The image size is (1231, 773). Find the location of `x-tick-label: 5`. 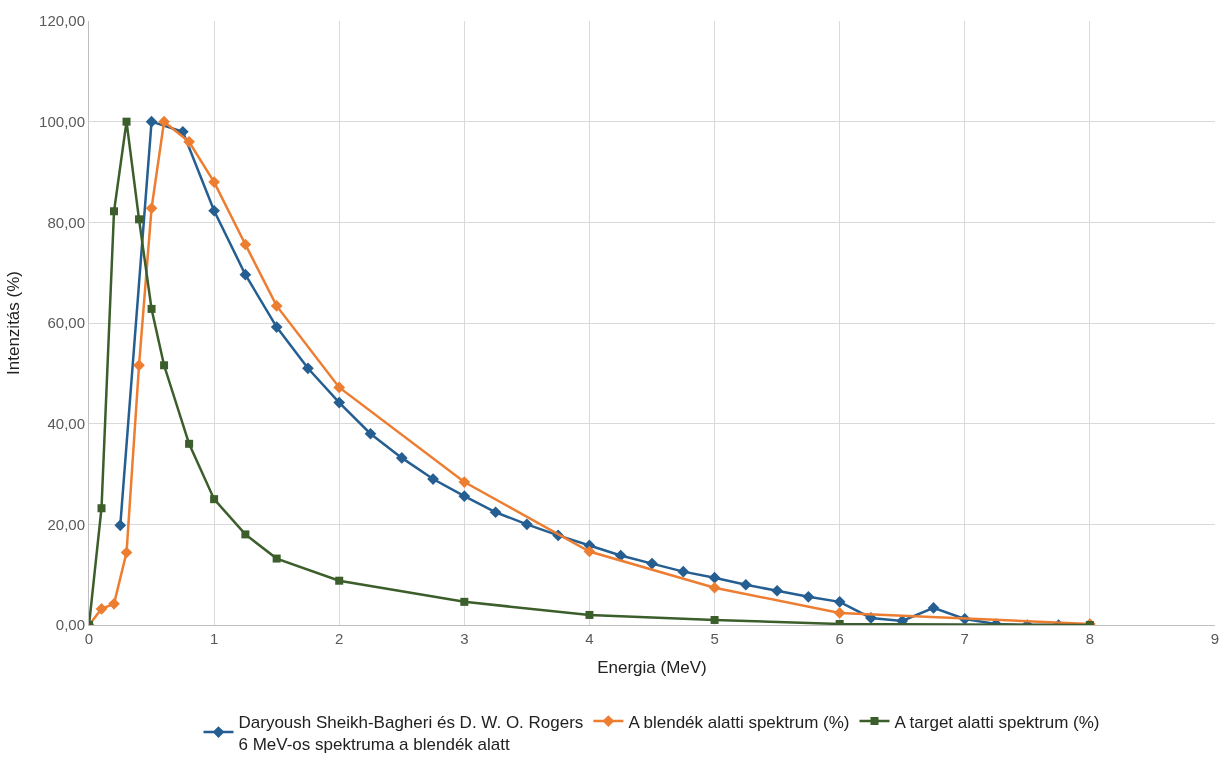

x-tick-label: 5 is located at coordinates (714, 638).